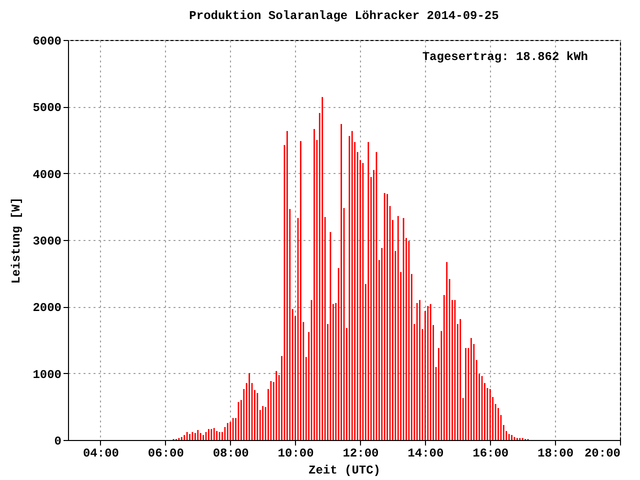 This screenshot has width=640, height=480. What do you see at coordinates (360, 453) in the screenshot?
I see `x-tick-label: 12:00` at bounding box center [360, 453].